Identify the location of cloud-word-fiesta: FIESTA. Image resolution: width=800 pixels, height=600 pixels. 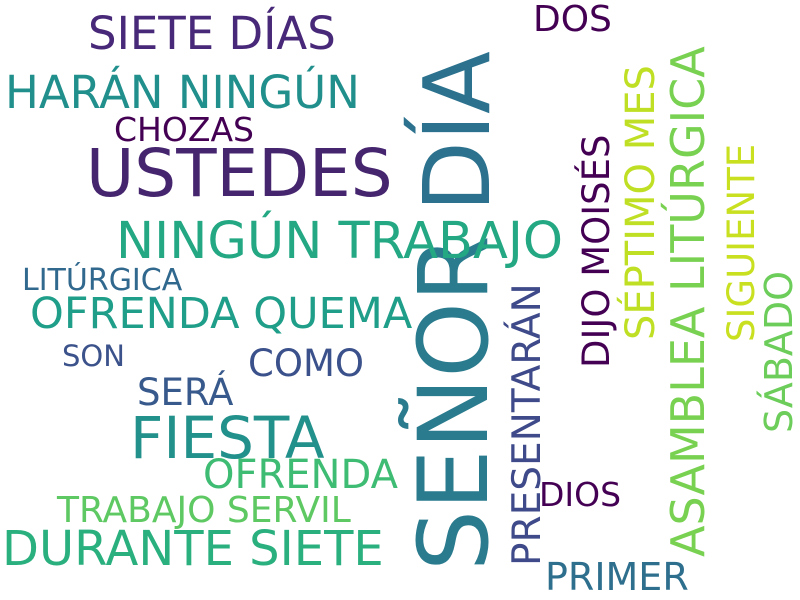
(227, 438).